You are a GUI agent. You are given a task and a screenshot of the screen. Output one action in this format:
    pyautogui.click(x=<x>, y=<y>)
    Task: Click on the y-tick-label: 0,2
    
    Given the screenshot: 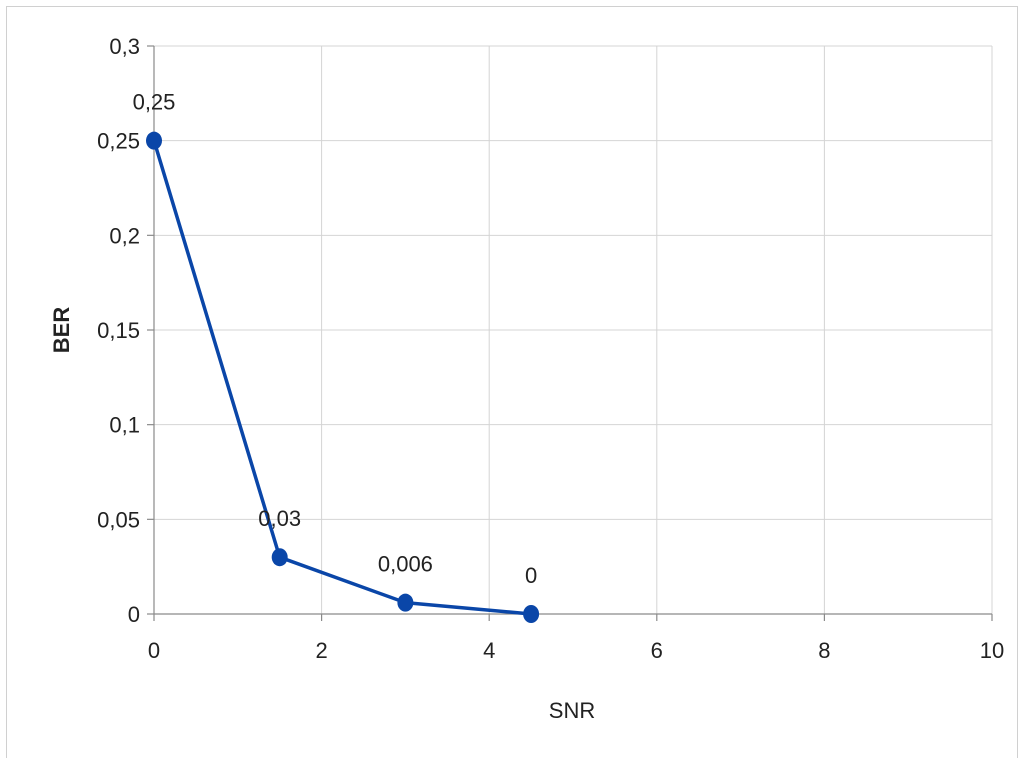 What is the action you would take?
    pyautogui.click(x=124, y=235)
    